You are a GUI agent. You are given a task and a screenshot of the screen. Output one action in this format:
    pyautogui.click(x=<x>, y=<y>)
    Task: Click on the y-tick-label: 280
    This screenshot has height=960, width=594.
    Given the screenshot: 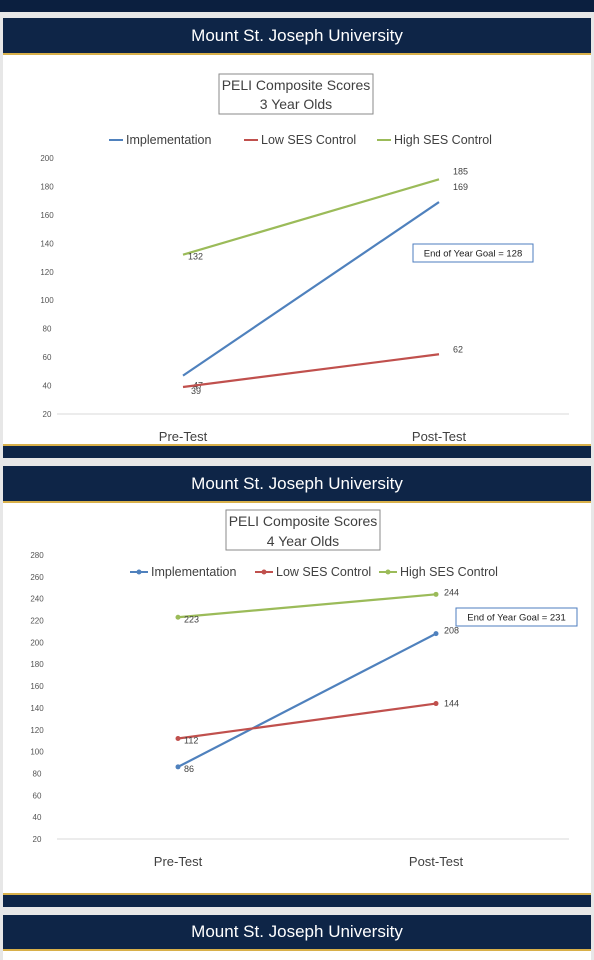 What is the action you would take?
    pyautogui.click(x=37, y=555)
    